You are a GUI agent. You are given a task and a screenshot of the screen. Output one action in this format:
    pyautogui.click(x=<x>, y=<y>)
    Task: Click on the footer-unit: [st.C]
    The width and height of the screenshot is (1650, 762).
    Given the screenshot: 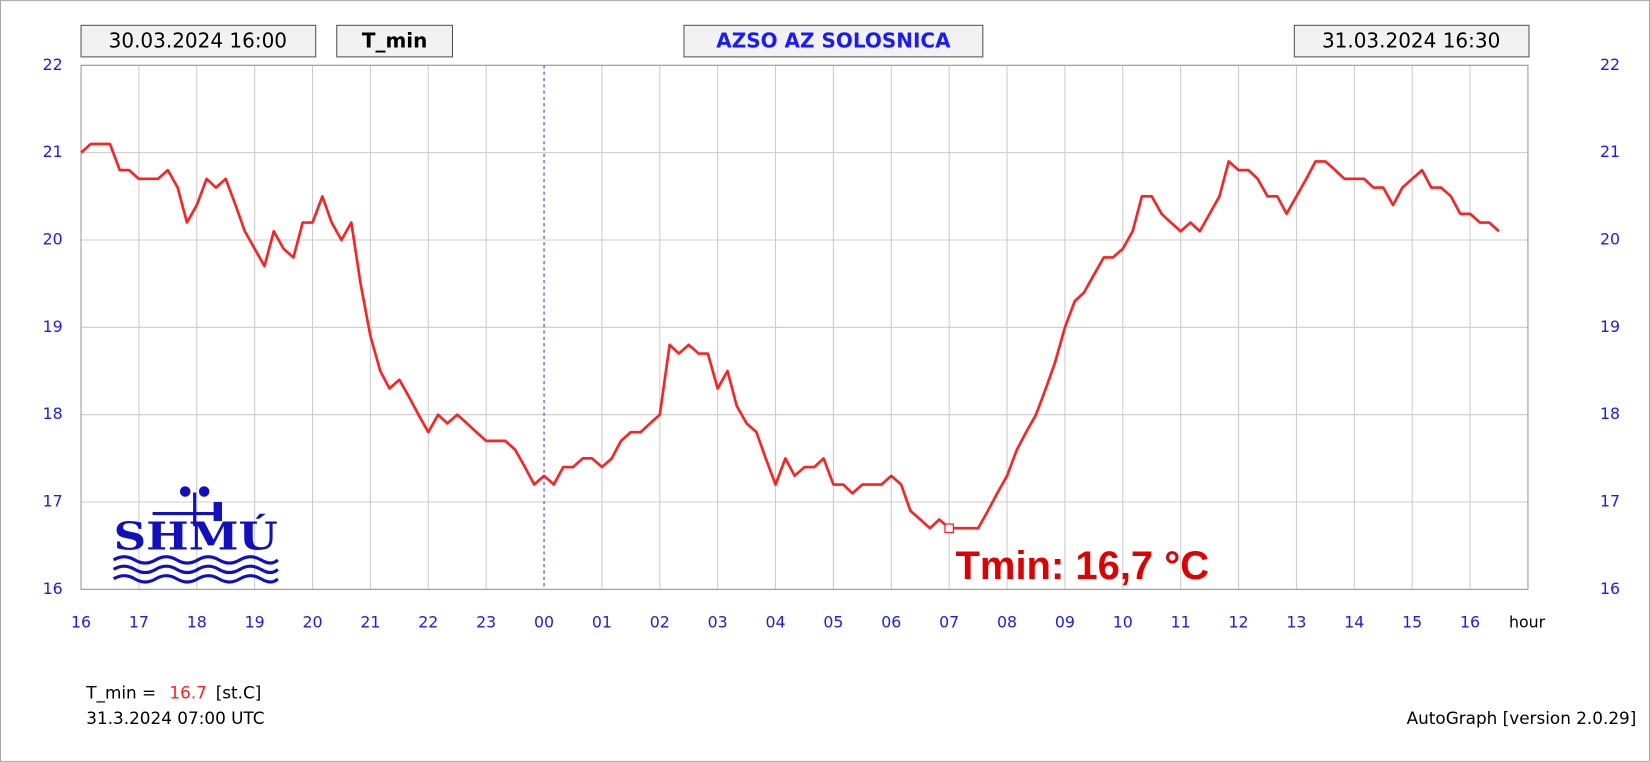 What is the action you would take?
    pyautogui.click(x=239, y=693)
    